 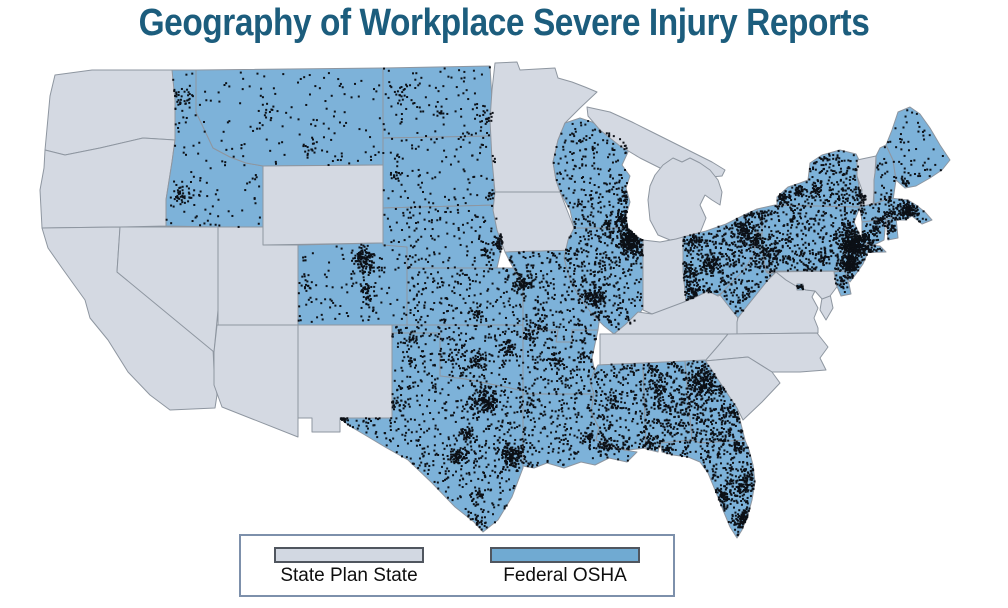 What do you see at coordinates (618, 406) in the screenshot?
I see `state-mississippi` at bounding box center [618, 406].